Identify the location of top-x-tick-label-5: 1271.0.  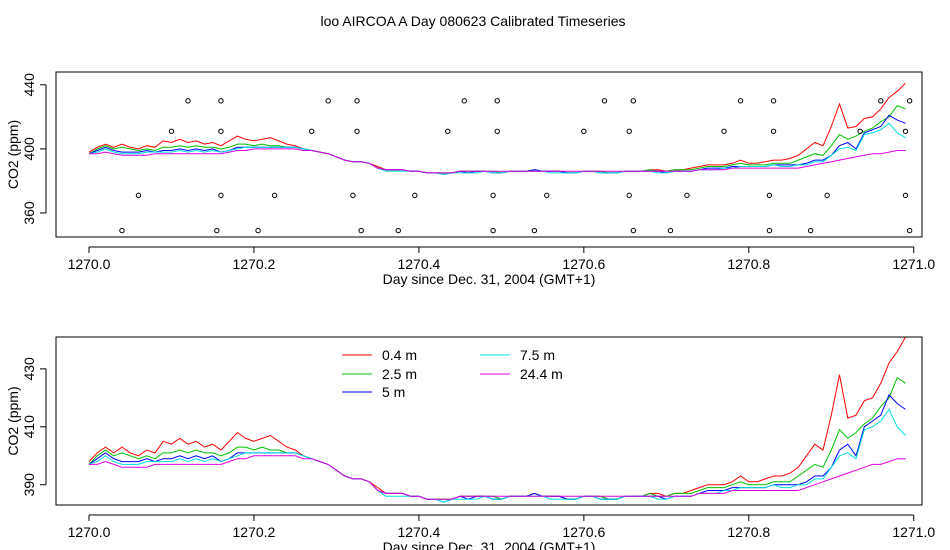
(913, 264).